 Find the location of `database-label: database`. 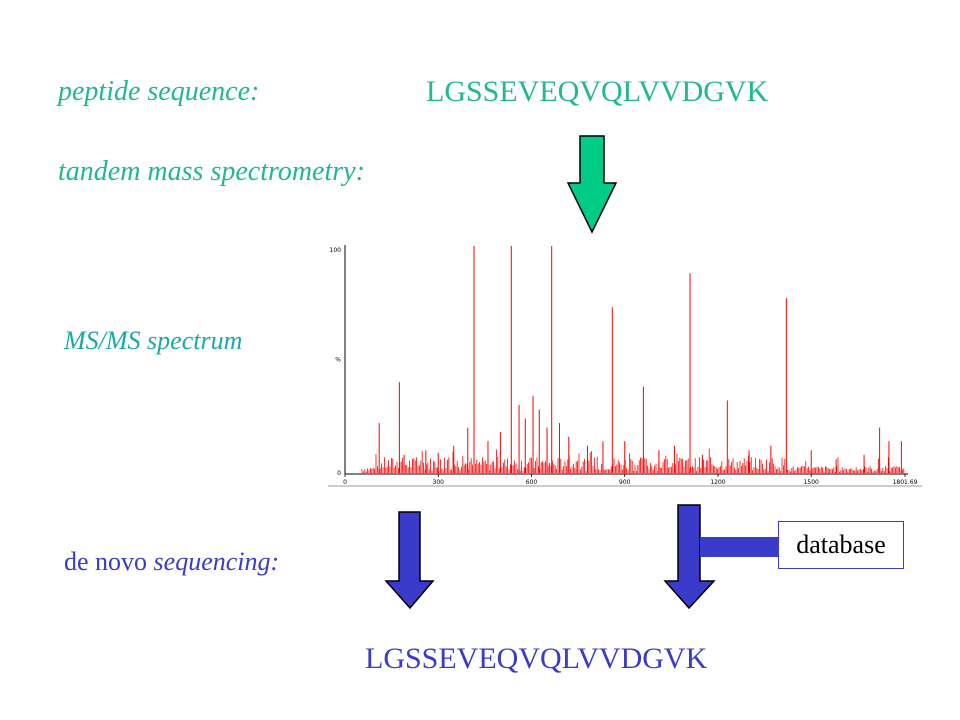

database-label: database is located at coordinates (841, 544).